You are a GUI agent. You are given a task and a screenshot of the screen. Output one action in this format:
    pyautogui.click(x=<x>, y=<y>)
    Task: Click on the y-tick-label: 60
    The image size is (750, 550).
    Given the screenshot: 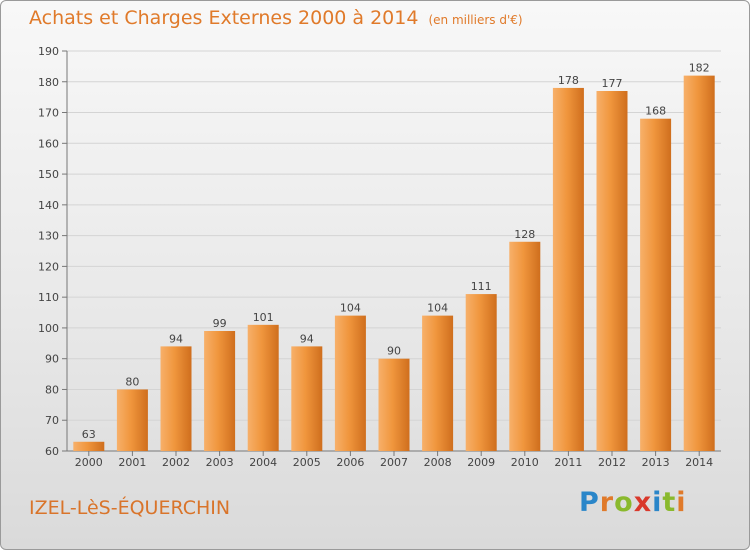 What is the action you would take?
    pyautogui.click(x=52, y=451)
    